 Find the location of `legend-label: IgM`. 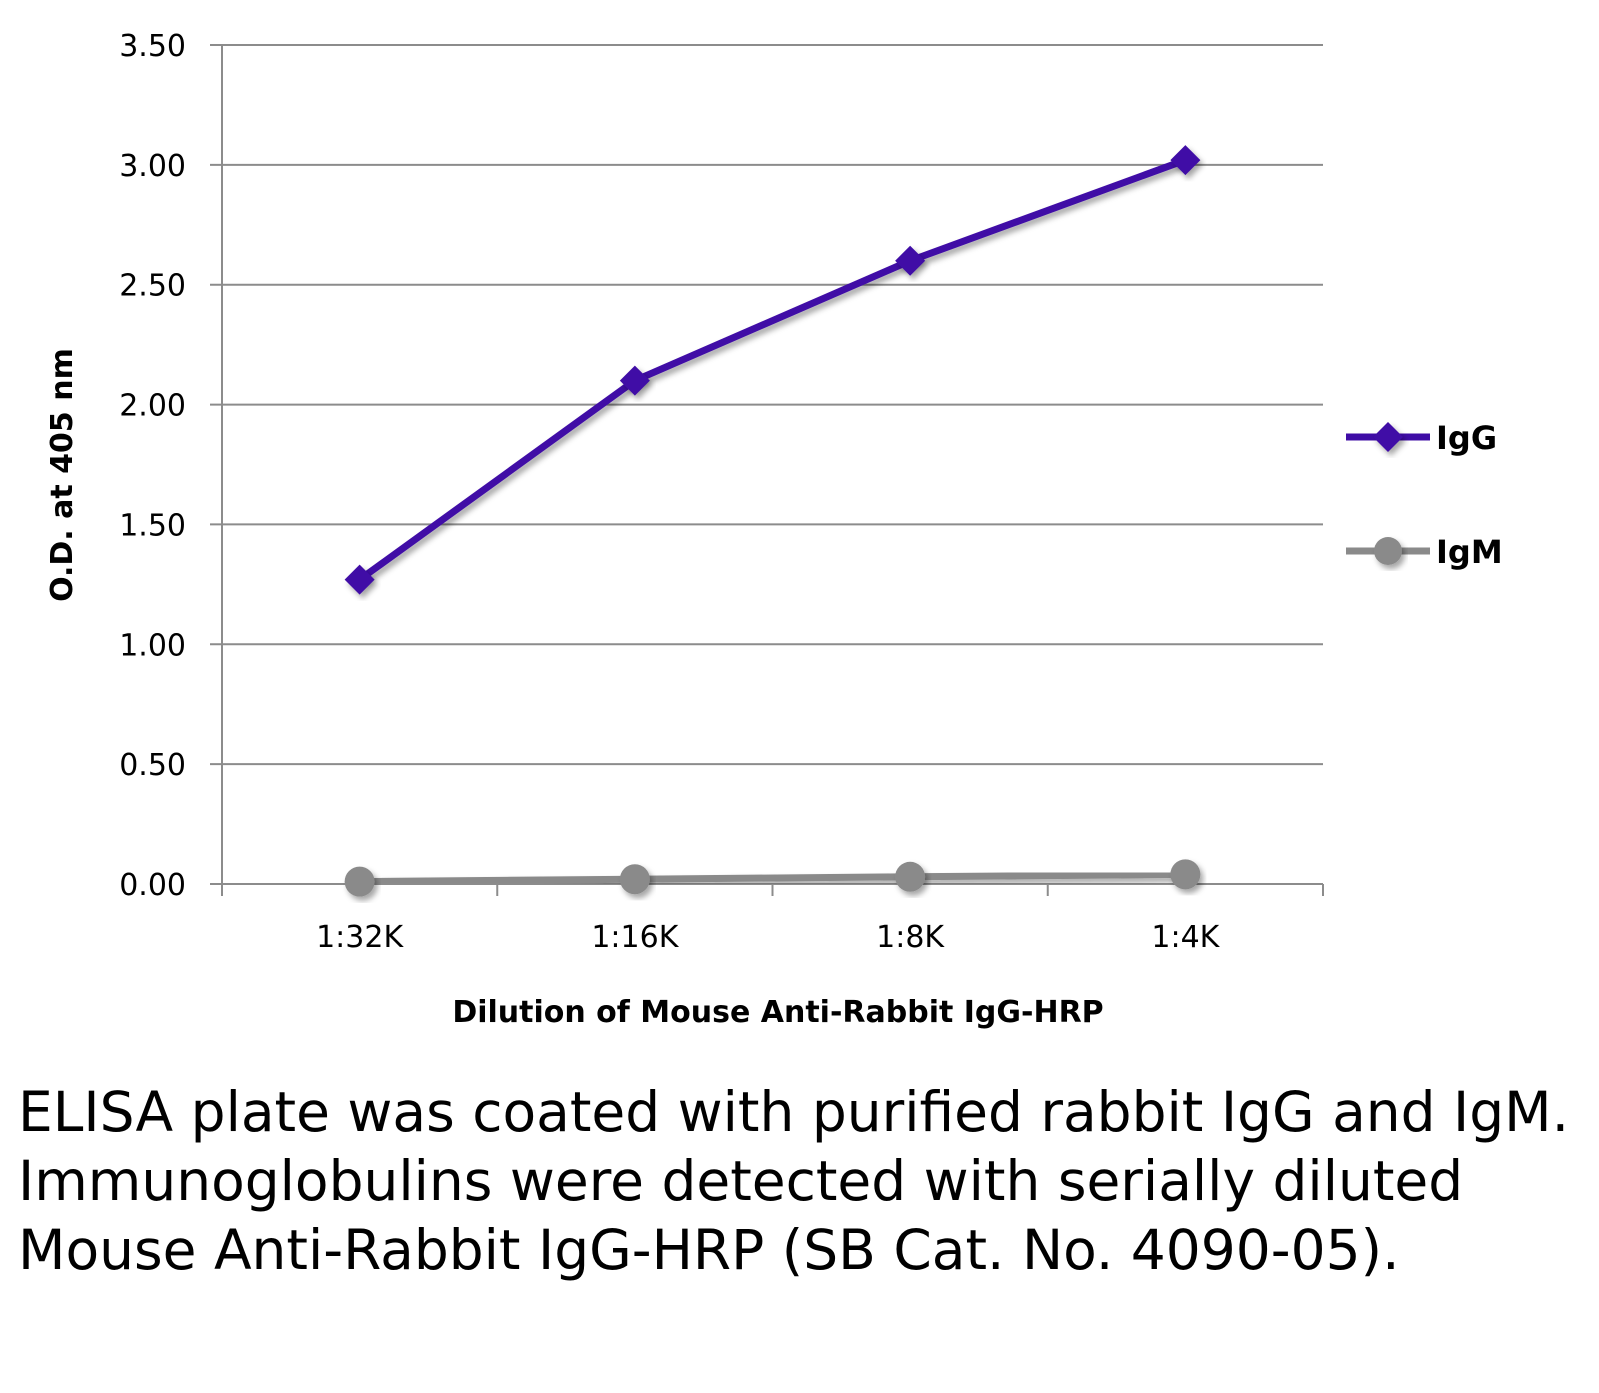

legend-label: IgM is located at coordinates (1469, 552).